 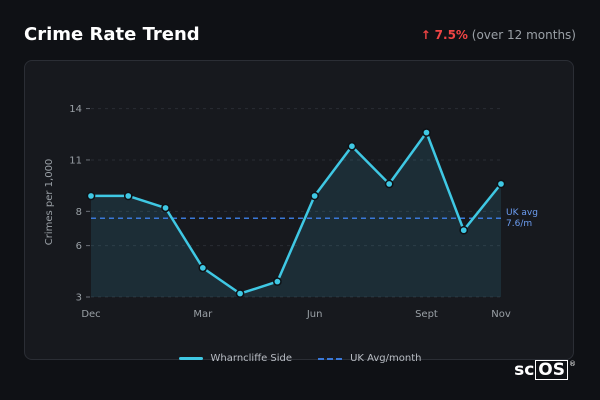 What do you see at coordinates (79, 298) in the screenshot?
I see `y-tick-label: 3` at bounding box center [79, 298].